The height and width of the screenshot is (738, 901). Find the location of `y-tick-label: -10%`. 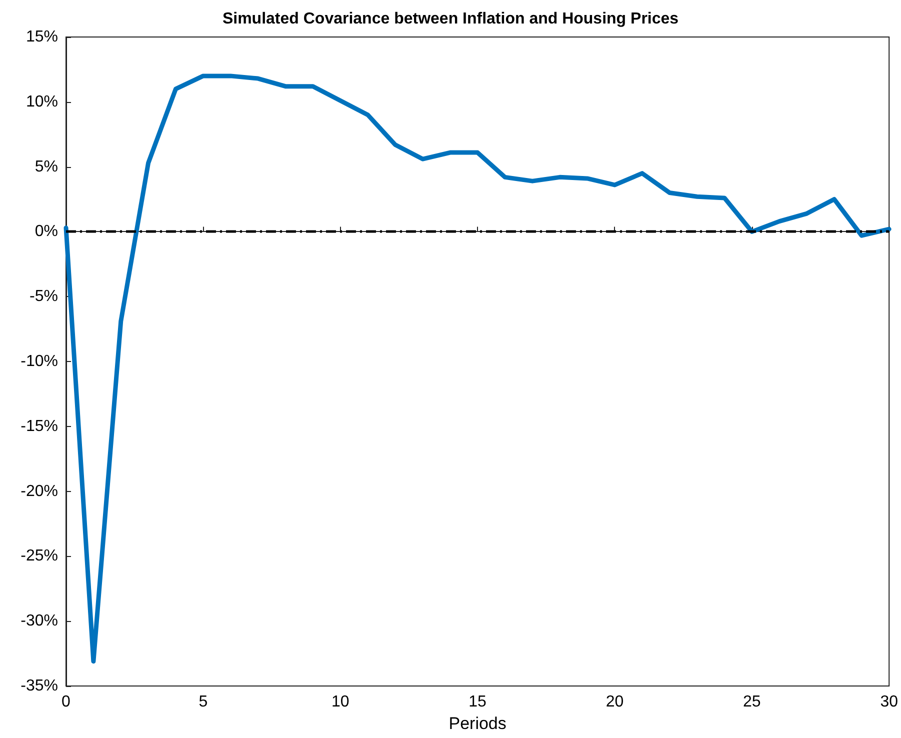

y-tick-label: -10% is located at coordinates (39, 361).